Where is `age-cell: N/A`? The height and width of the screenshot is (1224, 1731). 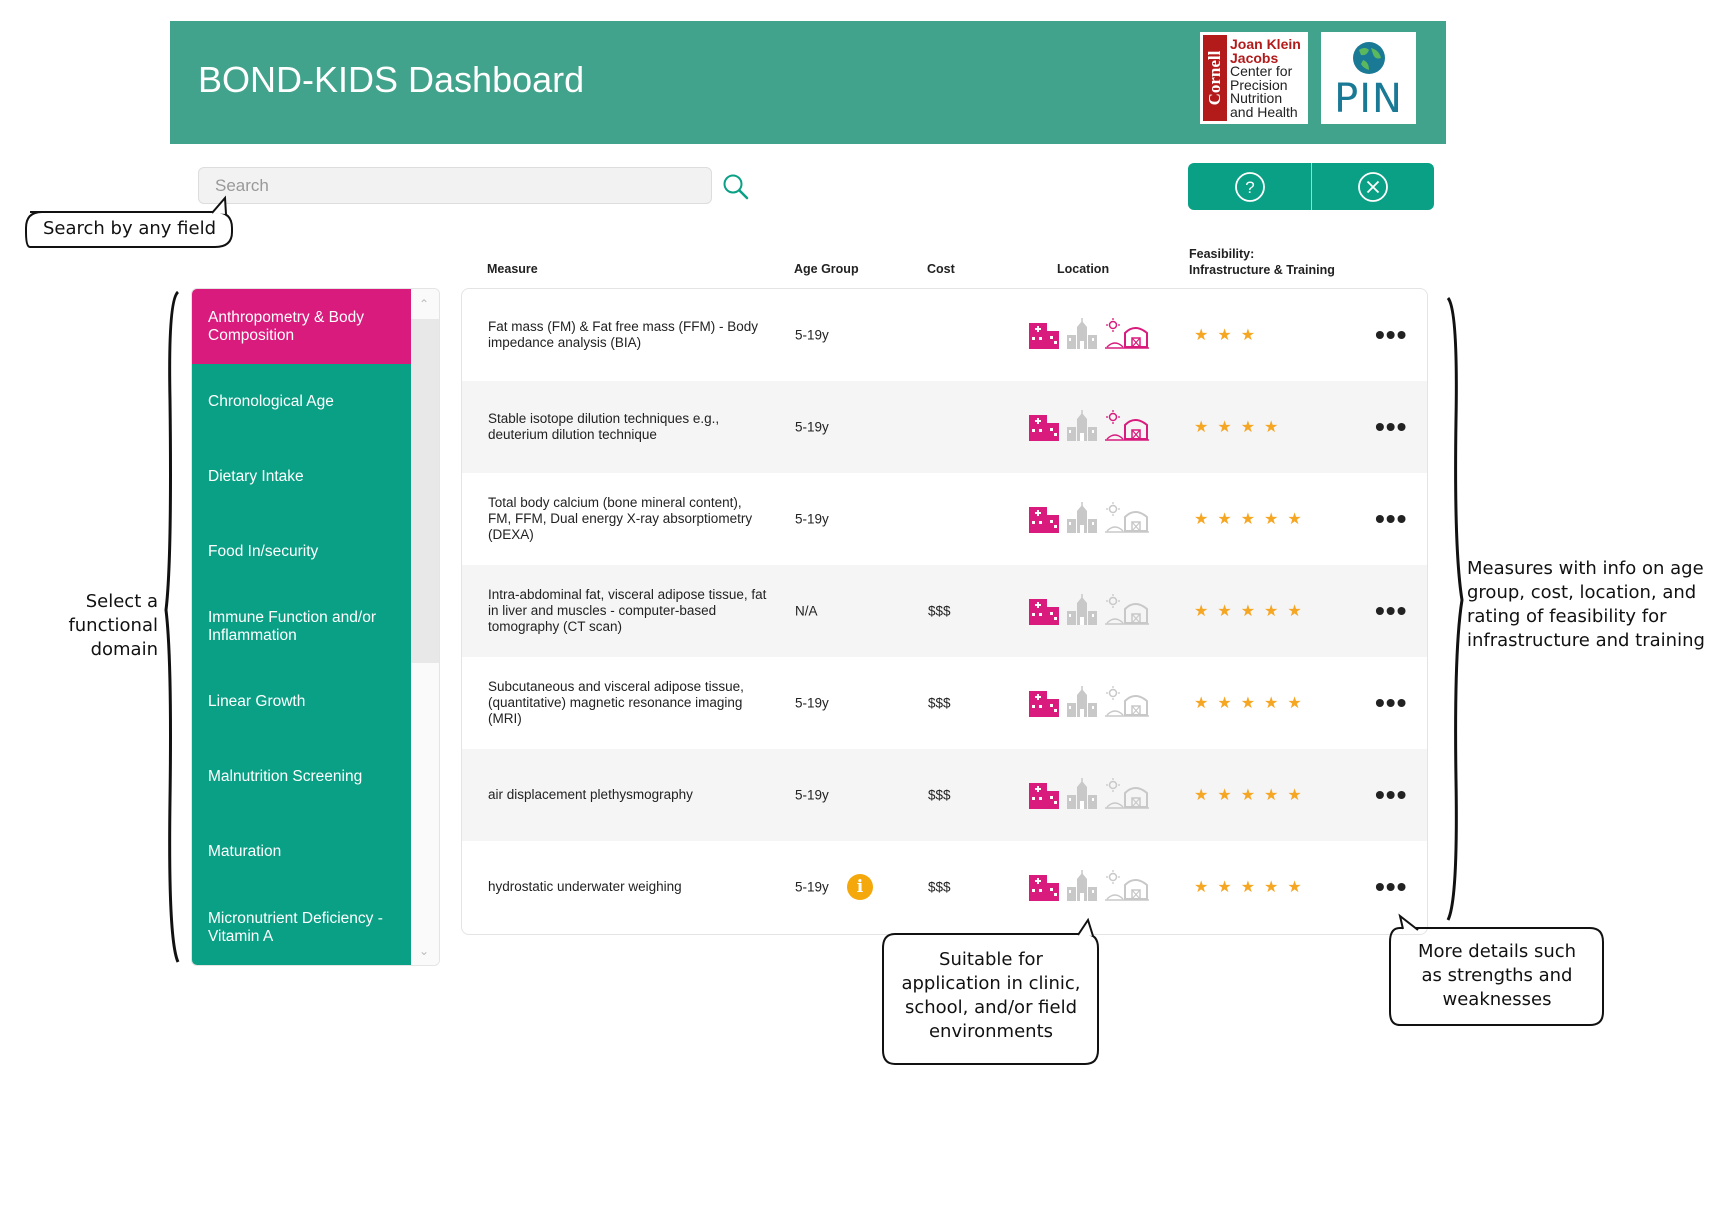 age-cell: N/A is located at coordinates (806, 611).